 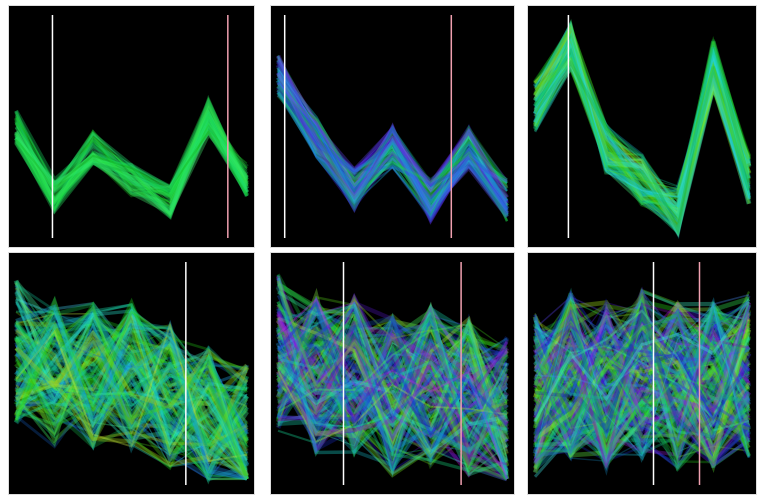 I want to click on panel-background, so click(x=642, y=373).